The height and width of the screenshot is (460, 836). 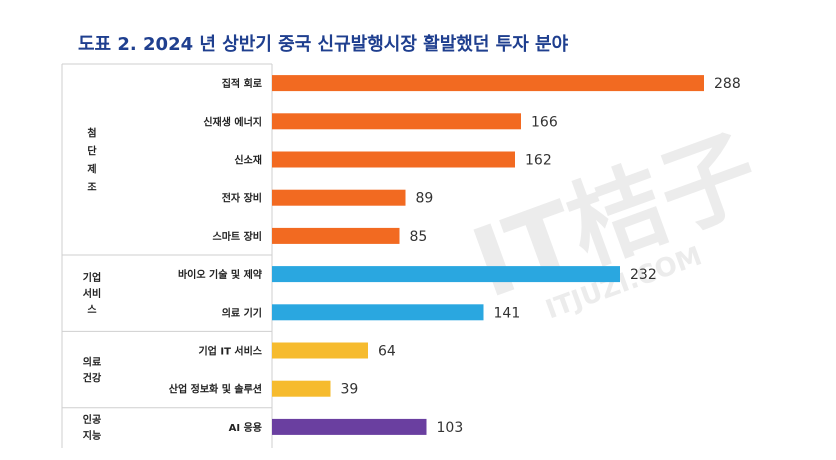 I want to click on category-label: AI 응용, so click(x=245, y=428).